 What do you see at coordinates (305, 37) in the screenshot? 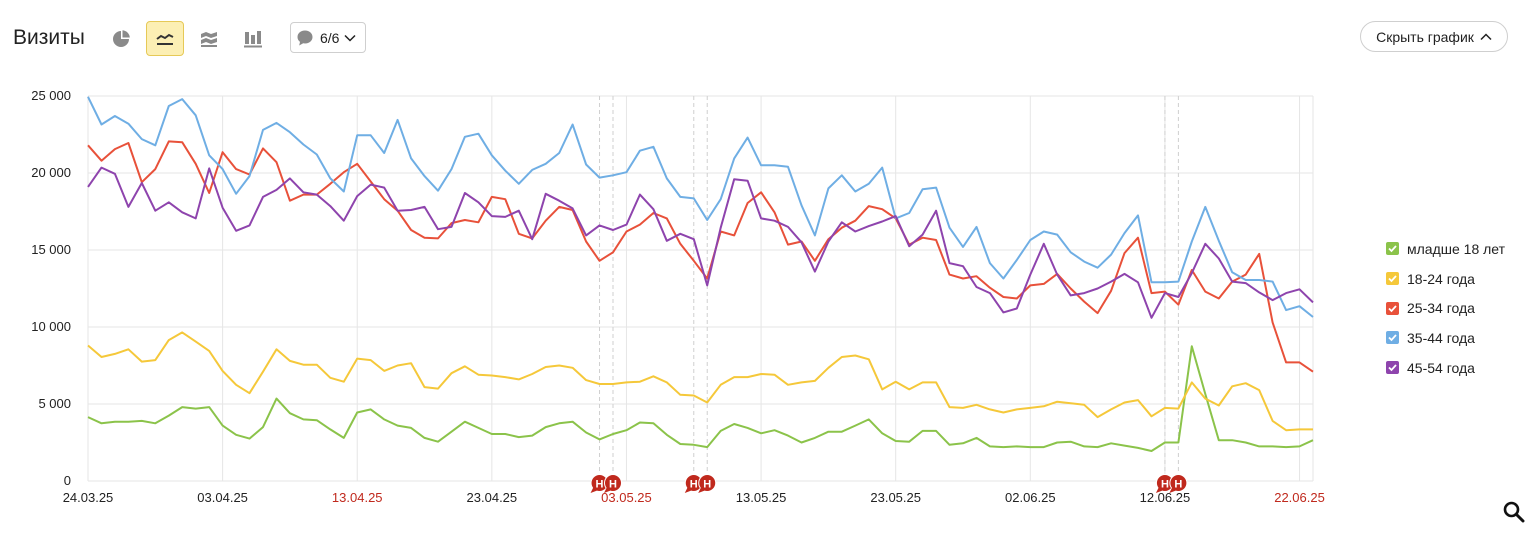
I see `speech-bubble-icon` at bounding box center [305, 37].